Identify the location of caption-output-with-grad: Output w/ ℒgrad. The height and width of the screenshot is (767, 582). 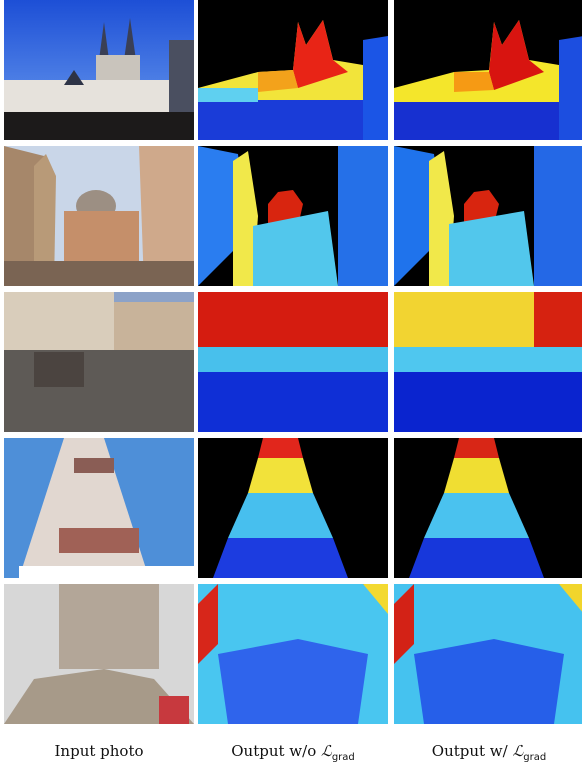
(488, 752).